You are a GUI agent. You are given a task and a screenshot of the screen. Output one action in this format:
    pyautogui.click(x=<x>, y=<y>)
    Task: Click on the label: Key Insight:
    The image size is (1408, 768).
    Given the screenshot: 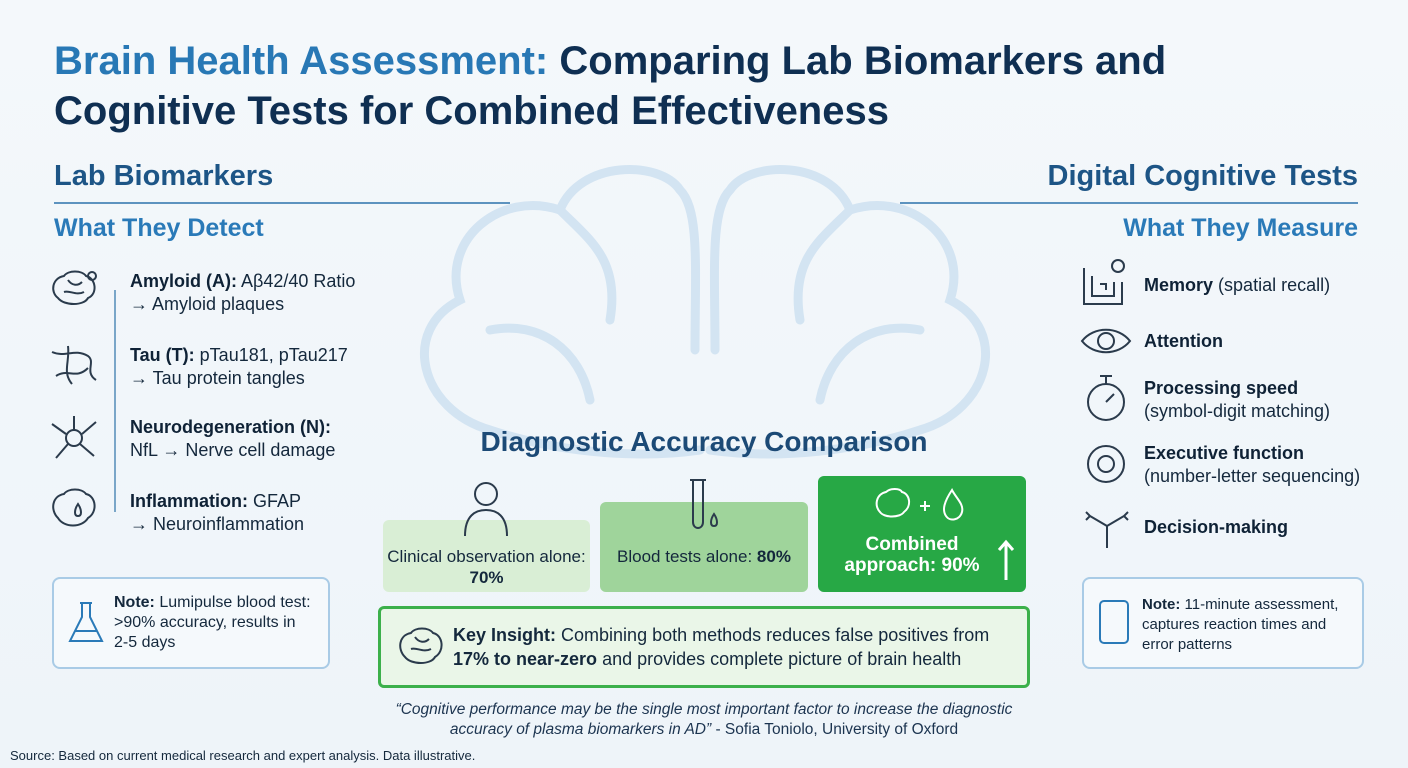 What is the action you would take?
    pyautogui.click(x=505, y=635)
    